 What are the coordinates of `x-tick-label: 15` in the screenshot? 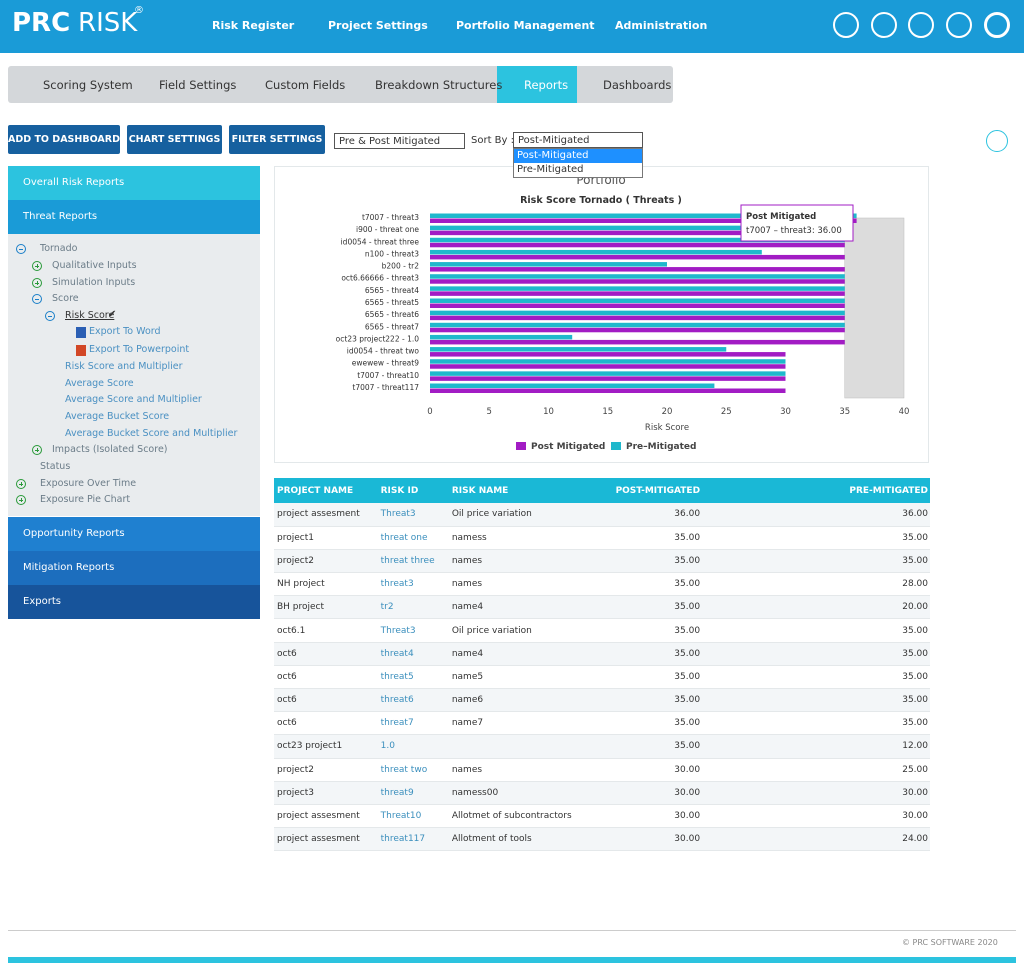 It's located at (607, 412).